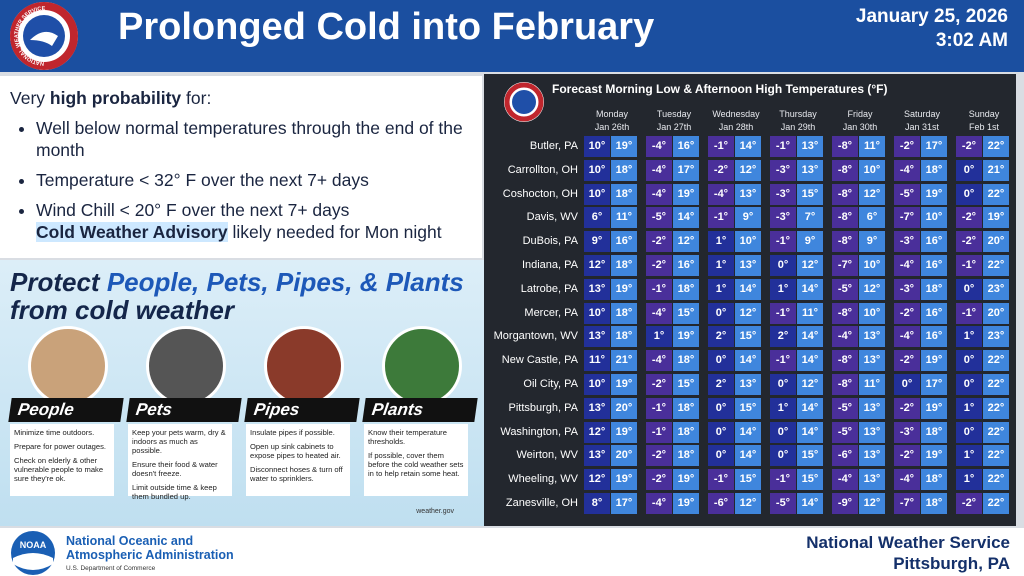 This screenshot has width=1024, height=576. What do you see at coordinates (624, 361) in the screenshot?
I see `high-temp: 21°` at bounding box center [624, 361].